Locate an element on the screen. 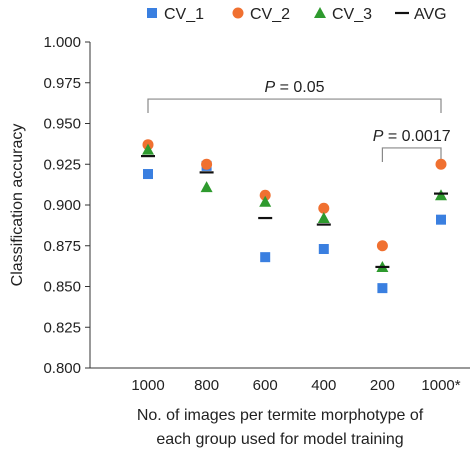 The height and width of the screenshot is (457, 474). legend-label: CV_3 is located at coordinates (352, 14).